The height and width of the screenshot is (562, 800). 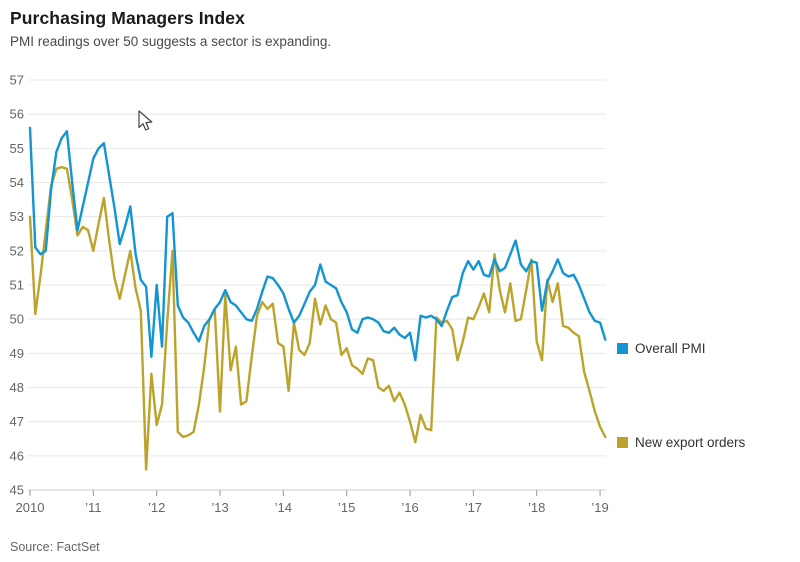 I want to click on legend-item-new-export-orders: New export orders, so click(x=681, y=442).